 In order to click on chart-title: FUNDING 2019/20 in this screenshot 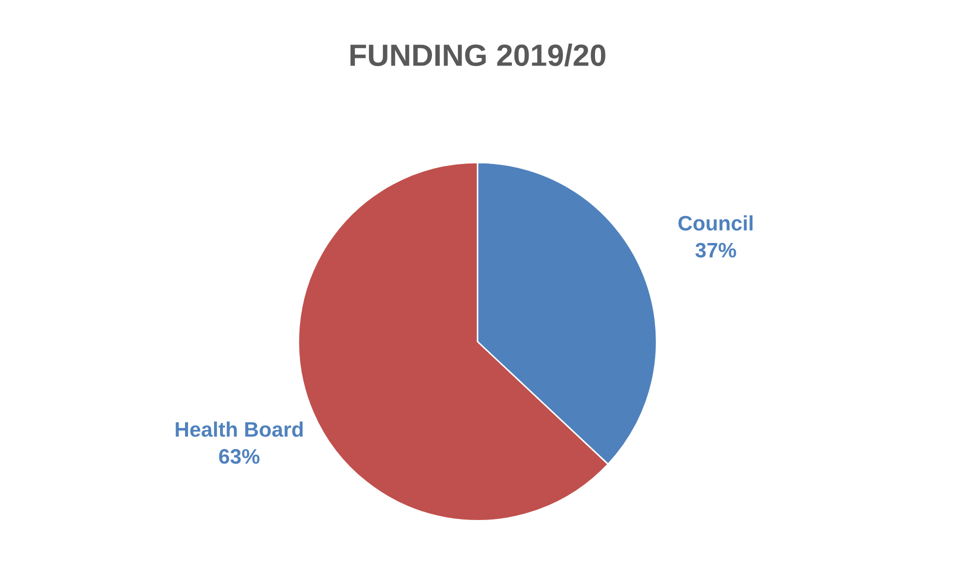, I will do `click(478, 55)`.